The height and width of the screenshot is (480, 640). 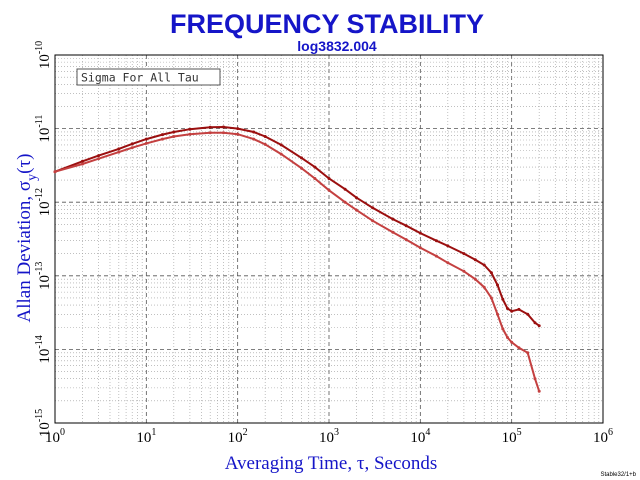 What do you see at coordinates (24, 164) in the screenshot?
I see `y-axis-label-arg: (τ)` at bounding box center [24, 164].